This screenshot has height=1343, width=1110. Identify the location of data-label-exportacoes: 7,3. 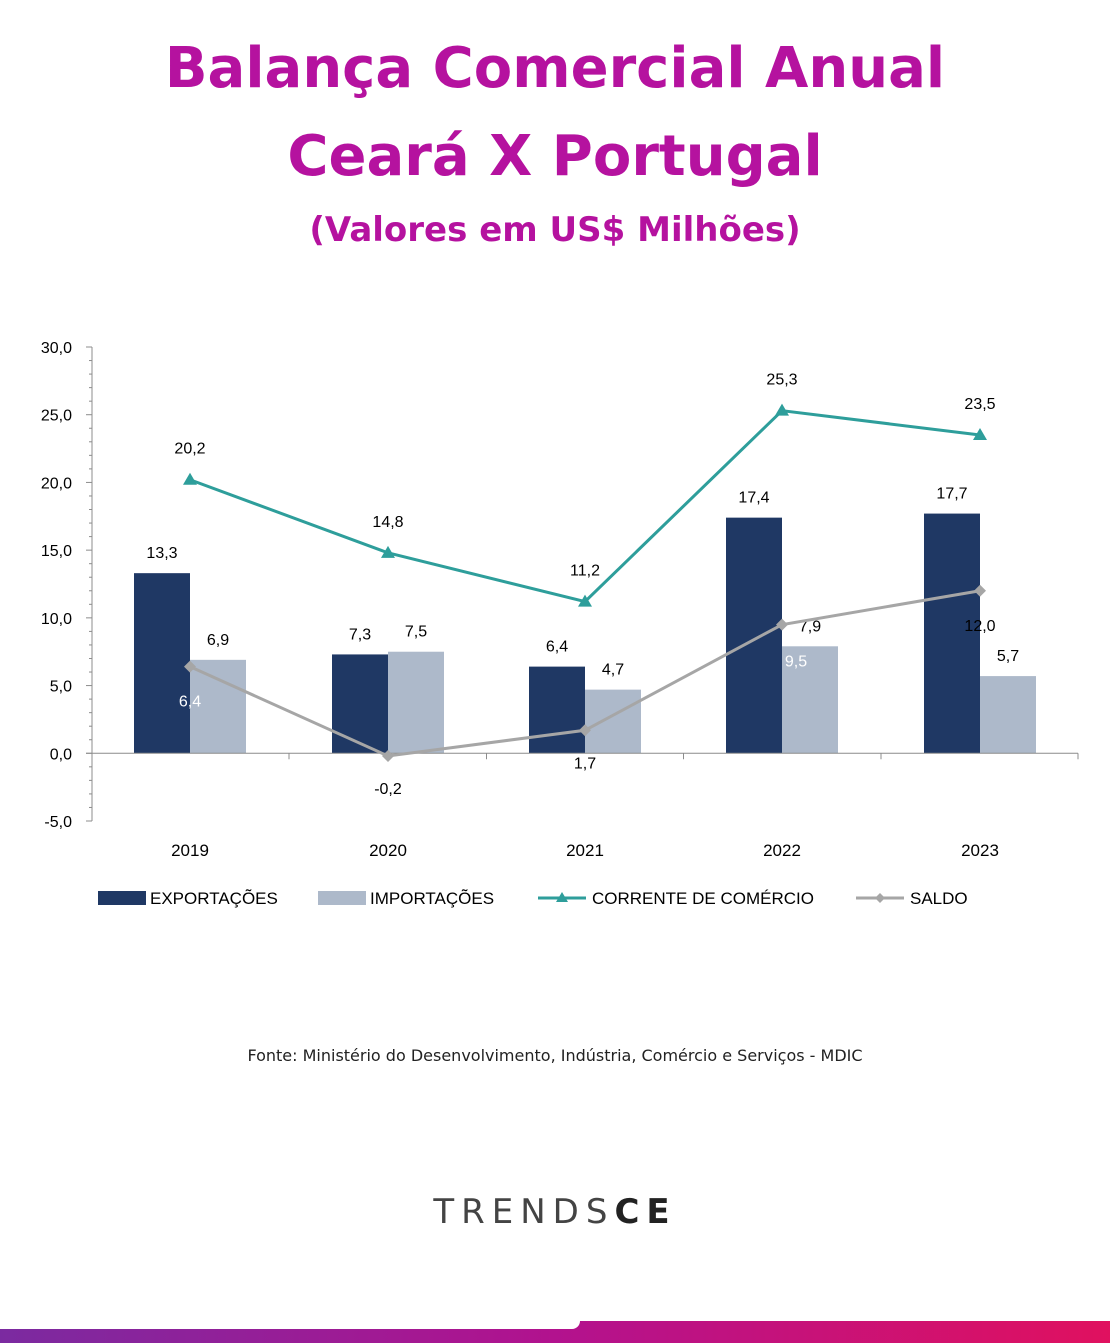
(360, 634).